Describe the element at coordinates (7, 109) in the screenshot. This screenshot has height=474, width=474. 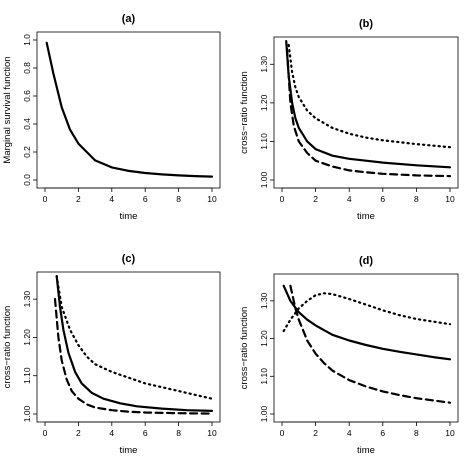
I see `y-axis-title: Marginal survival function` at that location.